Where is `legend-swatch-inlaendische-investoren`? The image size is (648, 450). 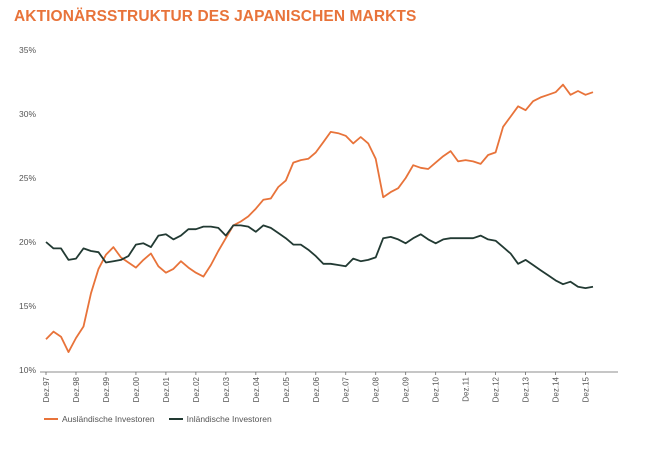
legend-swatch-inlaendische-investoren is located at coordinates (175, 419).